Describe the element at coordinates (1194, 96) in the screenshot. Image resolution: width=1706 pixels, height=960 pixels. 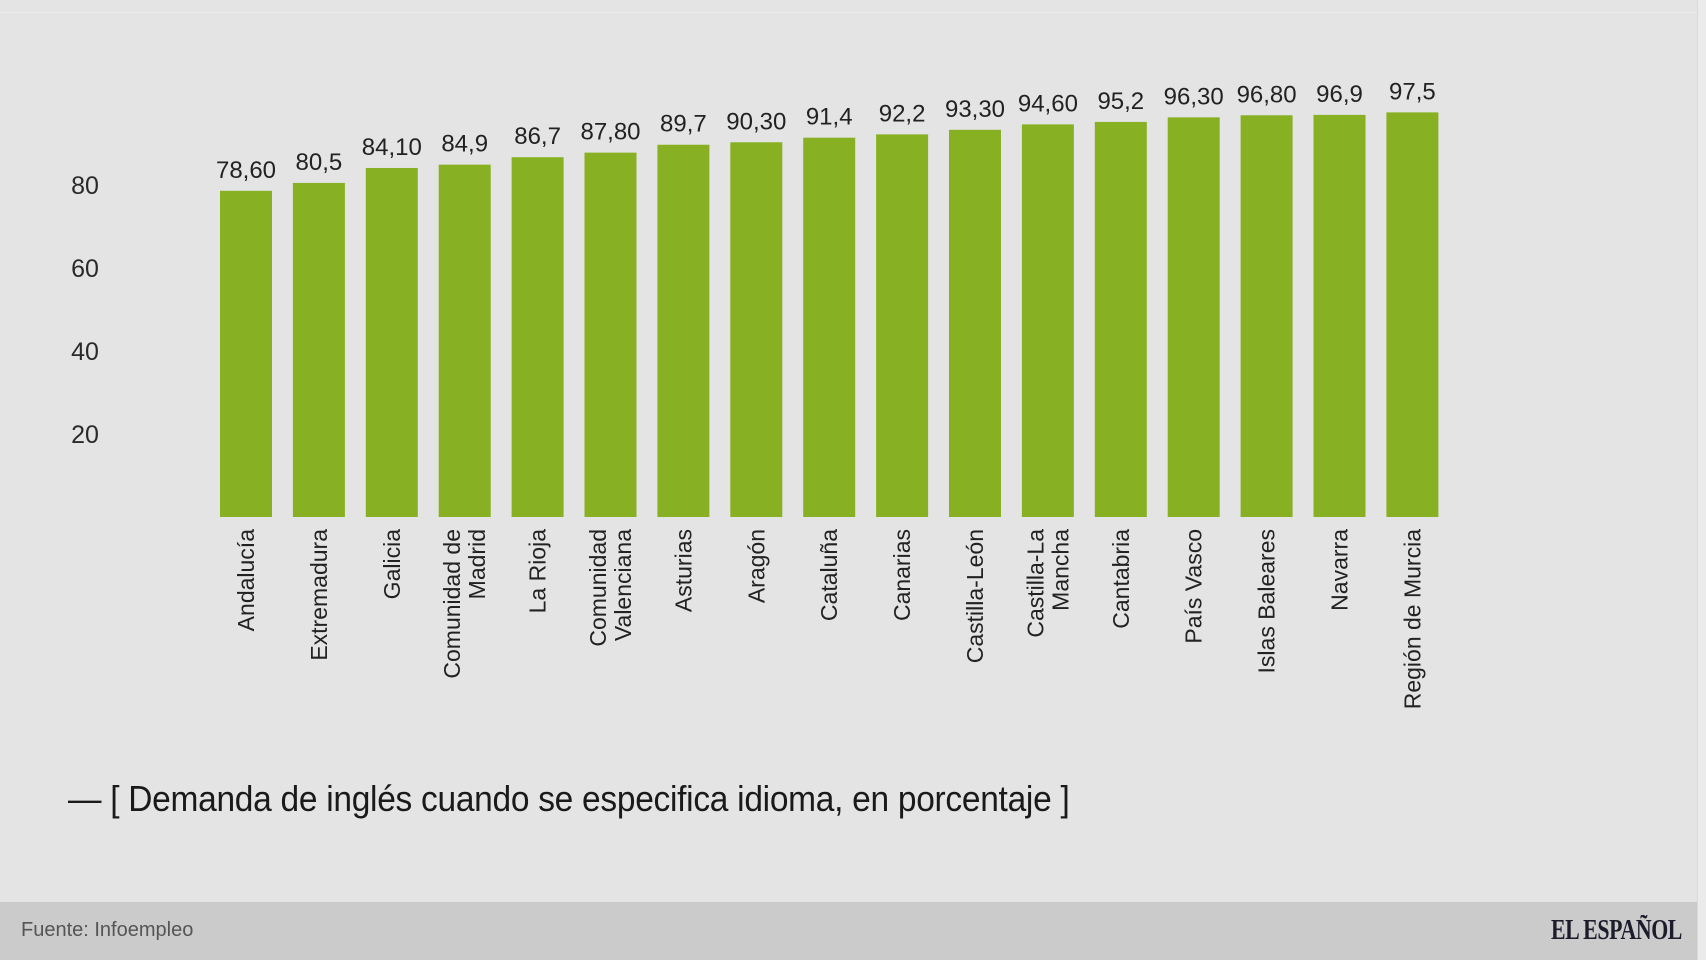
I see `value-label: 96,30` at that location.